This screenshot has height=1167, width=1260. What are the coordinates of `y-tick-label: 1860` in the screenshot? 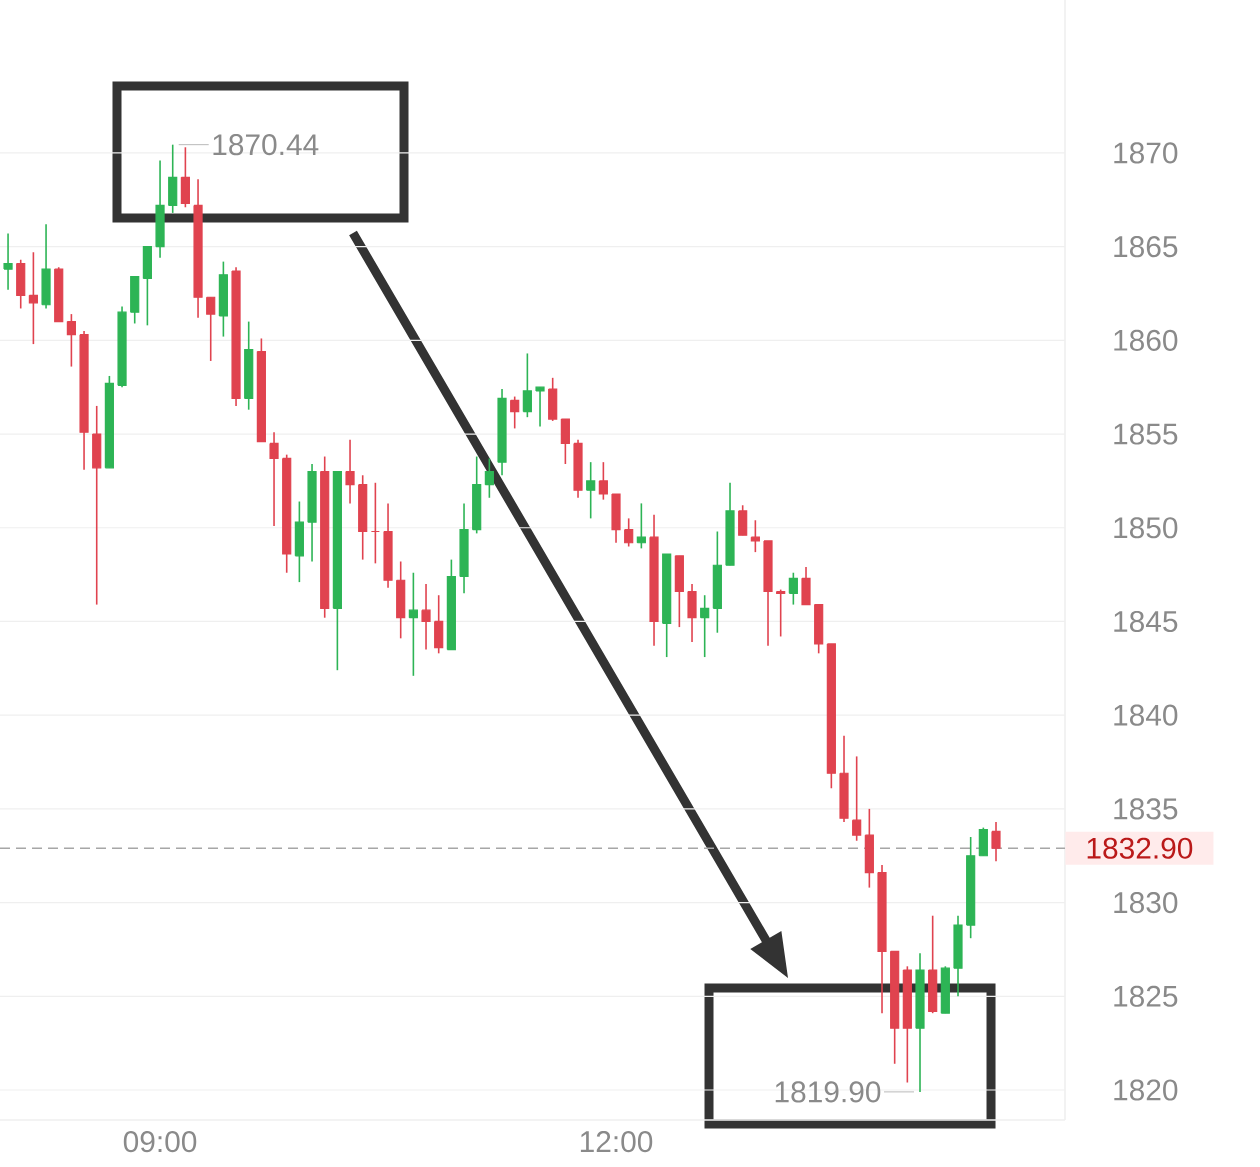 It's located at (1146, 340).